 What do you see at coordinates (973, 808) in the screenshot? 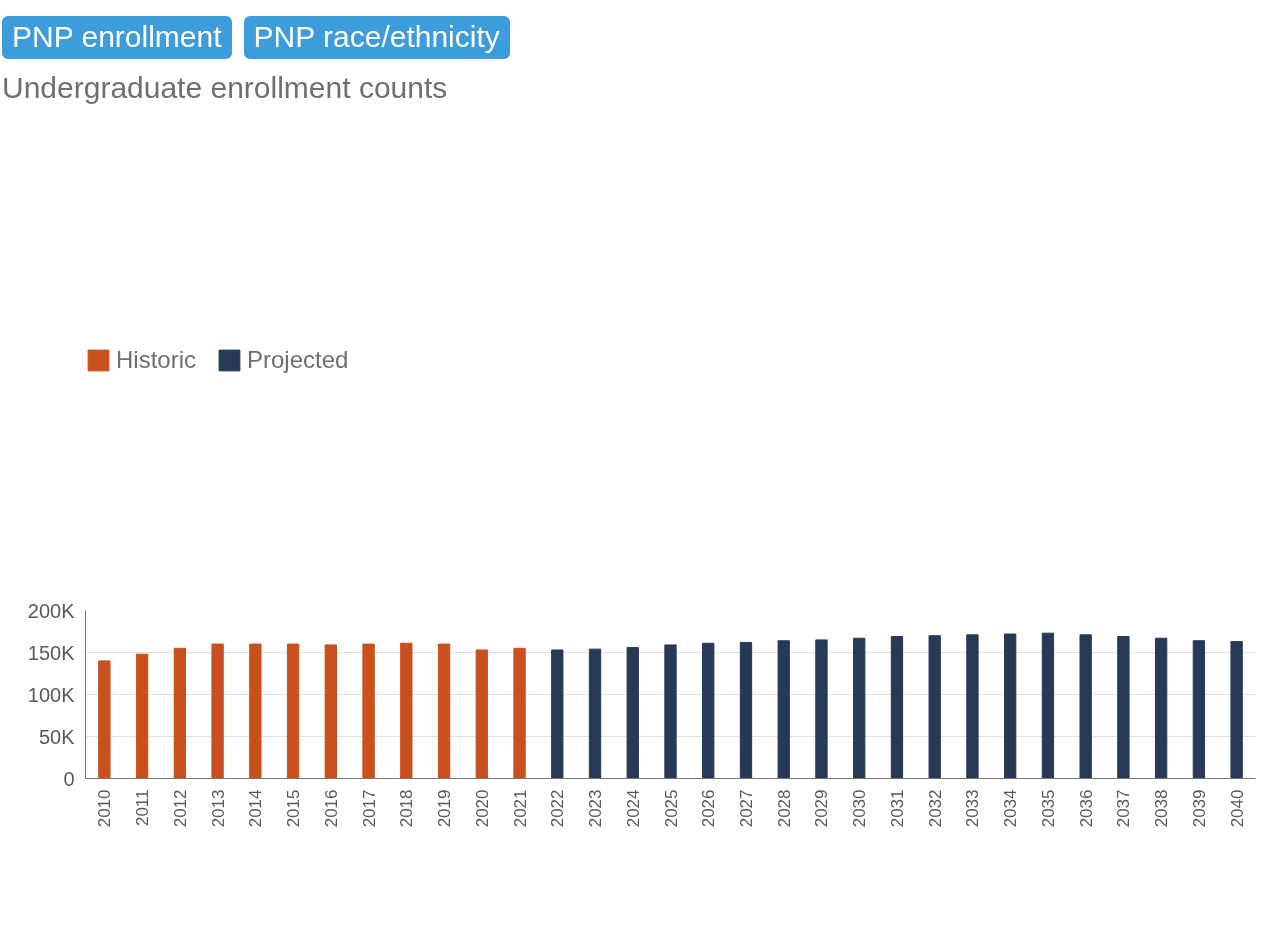
I see `x-tick-label: 2033` at bounding box center [973, 808].